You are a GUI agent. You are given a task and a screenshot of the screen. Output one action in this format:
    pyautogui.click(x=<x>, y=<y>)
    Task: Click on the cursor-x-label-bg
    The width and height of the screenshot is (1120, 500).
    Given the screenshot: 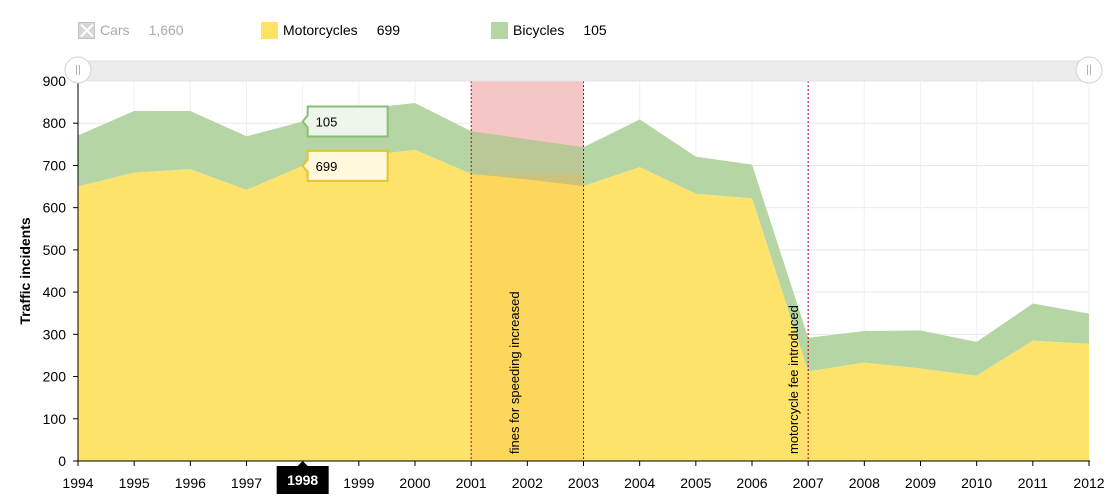 What is the action you would take?
    pyautogui.click(x=302, y=480)
    